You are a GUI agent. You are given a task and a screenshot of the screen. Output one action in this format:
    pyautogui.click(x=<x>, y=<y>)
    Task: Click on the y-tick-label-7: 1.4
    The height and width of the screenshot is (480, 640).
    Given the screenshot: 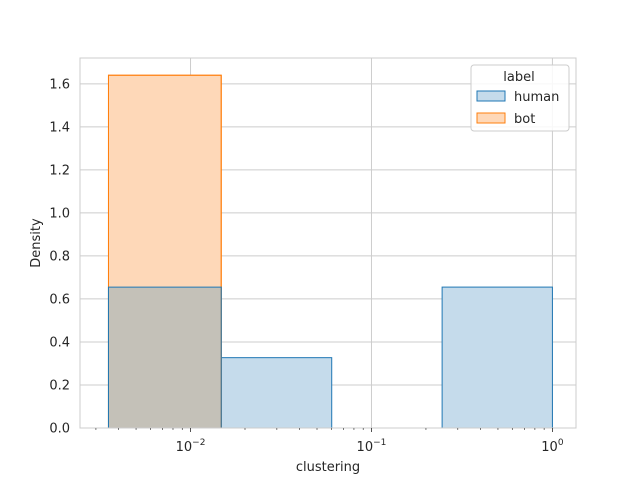 What is the action you would take?
    pyautogui.click(x=59, y=127)
    